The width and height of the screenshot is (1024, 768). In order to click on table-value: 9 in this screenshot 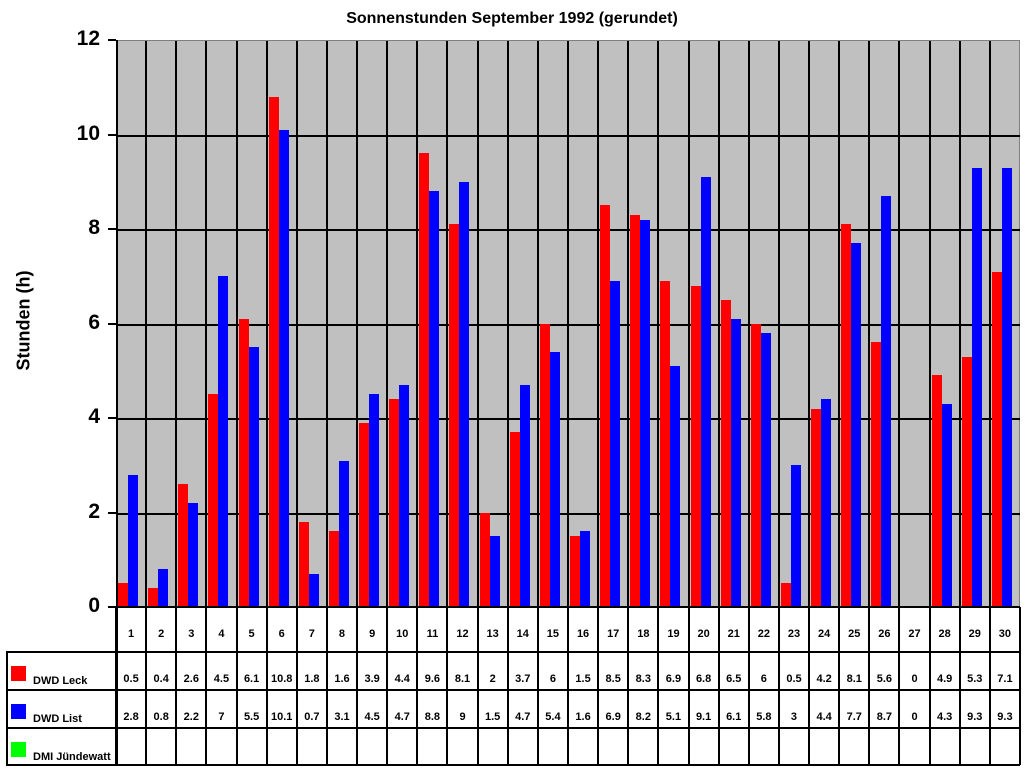, I will do `click(462, 717)`.